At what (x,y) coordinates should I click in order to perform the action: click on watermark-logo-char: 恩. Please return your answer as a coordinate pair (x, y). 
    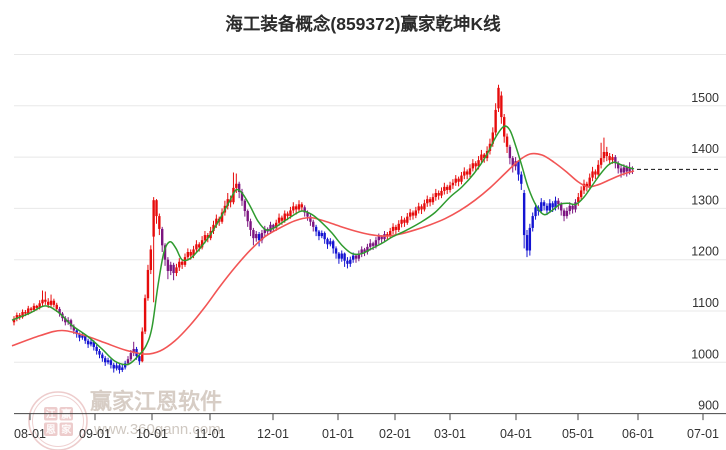
    Looking at the image, I should click on (51, 430).